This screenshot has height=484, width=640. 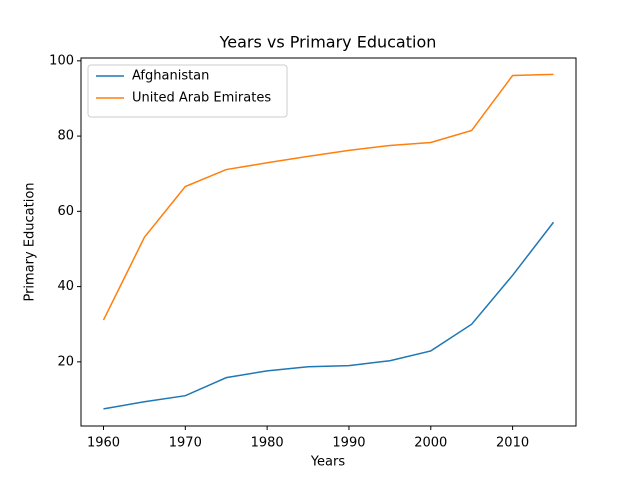 What do you see at coordinates (170, 76) in the screenshot?
I see `legend-label: Afghanistan` at bounding box center [170, 76].